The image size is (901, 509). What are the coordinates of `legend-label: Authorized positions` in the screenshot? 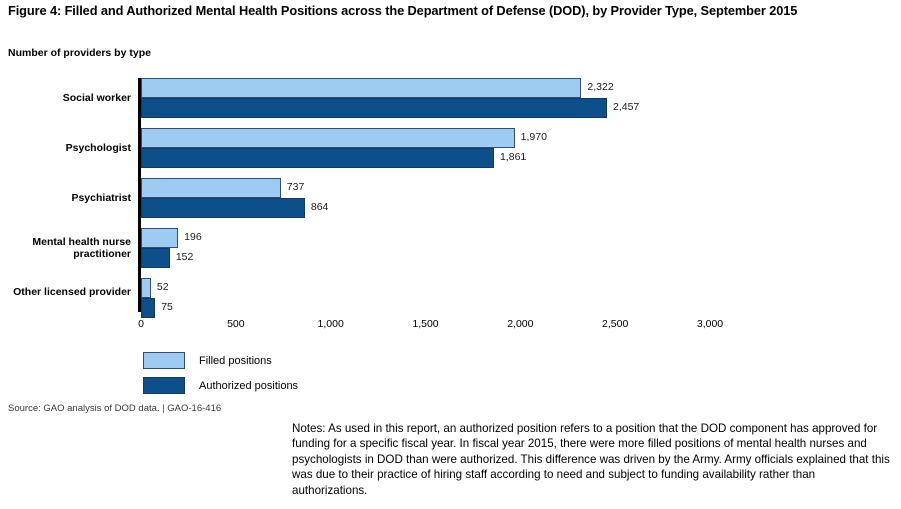 It's located at (249, 385).